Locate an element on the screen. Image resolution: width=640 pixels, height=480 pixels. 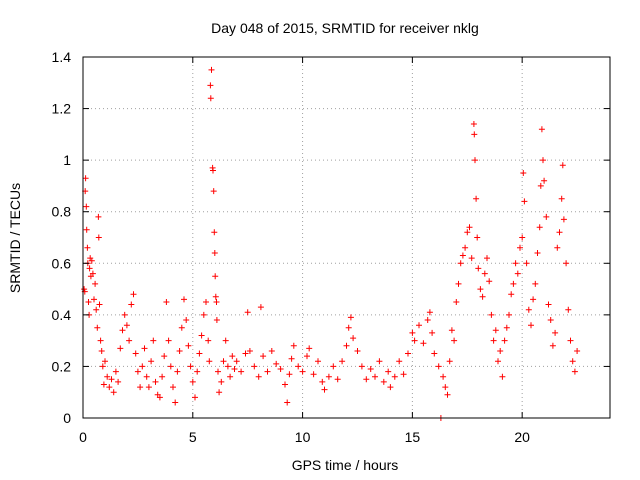
y-tick-label: 0 is located at coordinates (67, 418).